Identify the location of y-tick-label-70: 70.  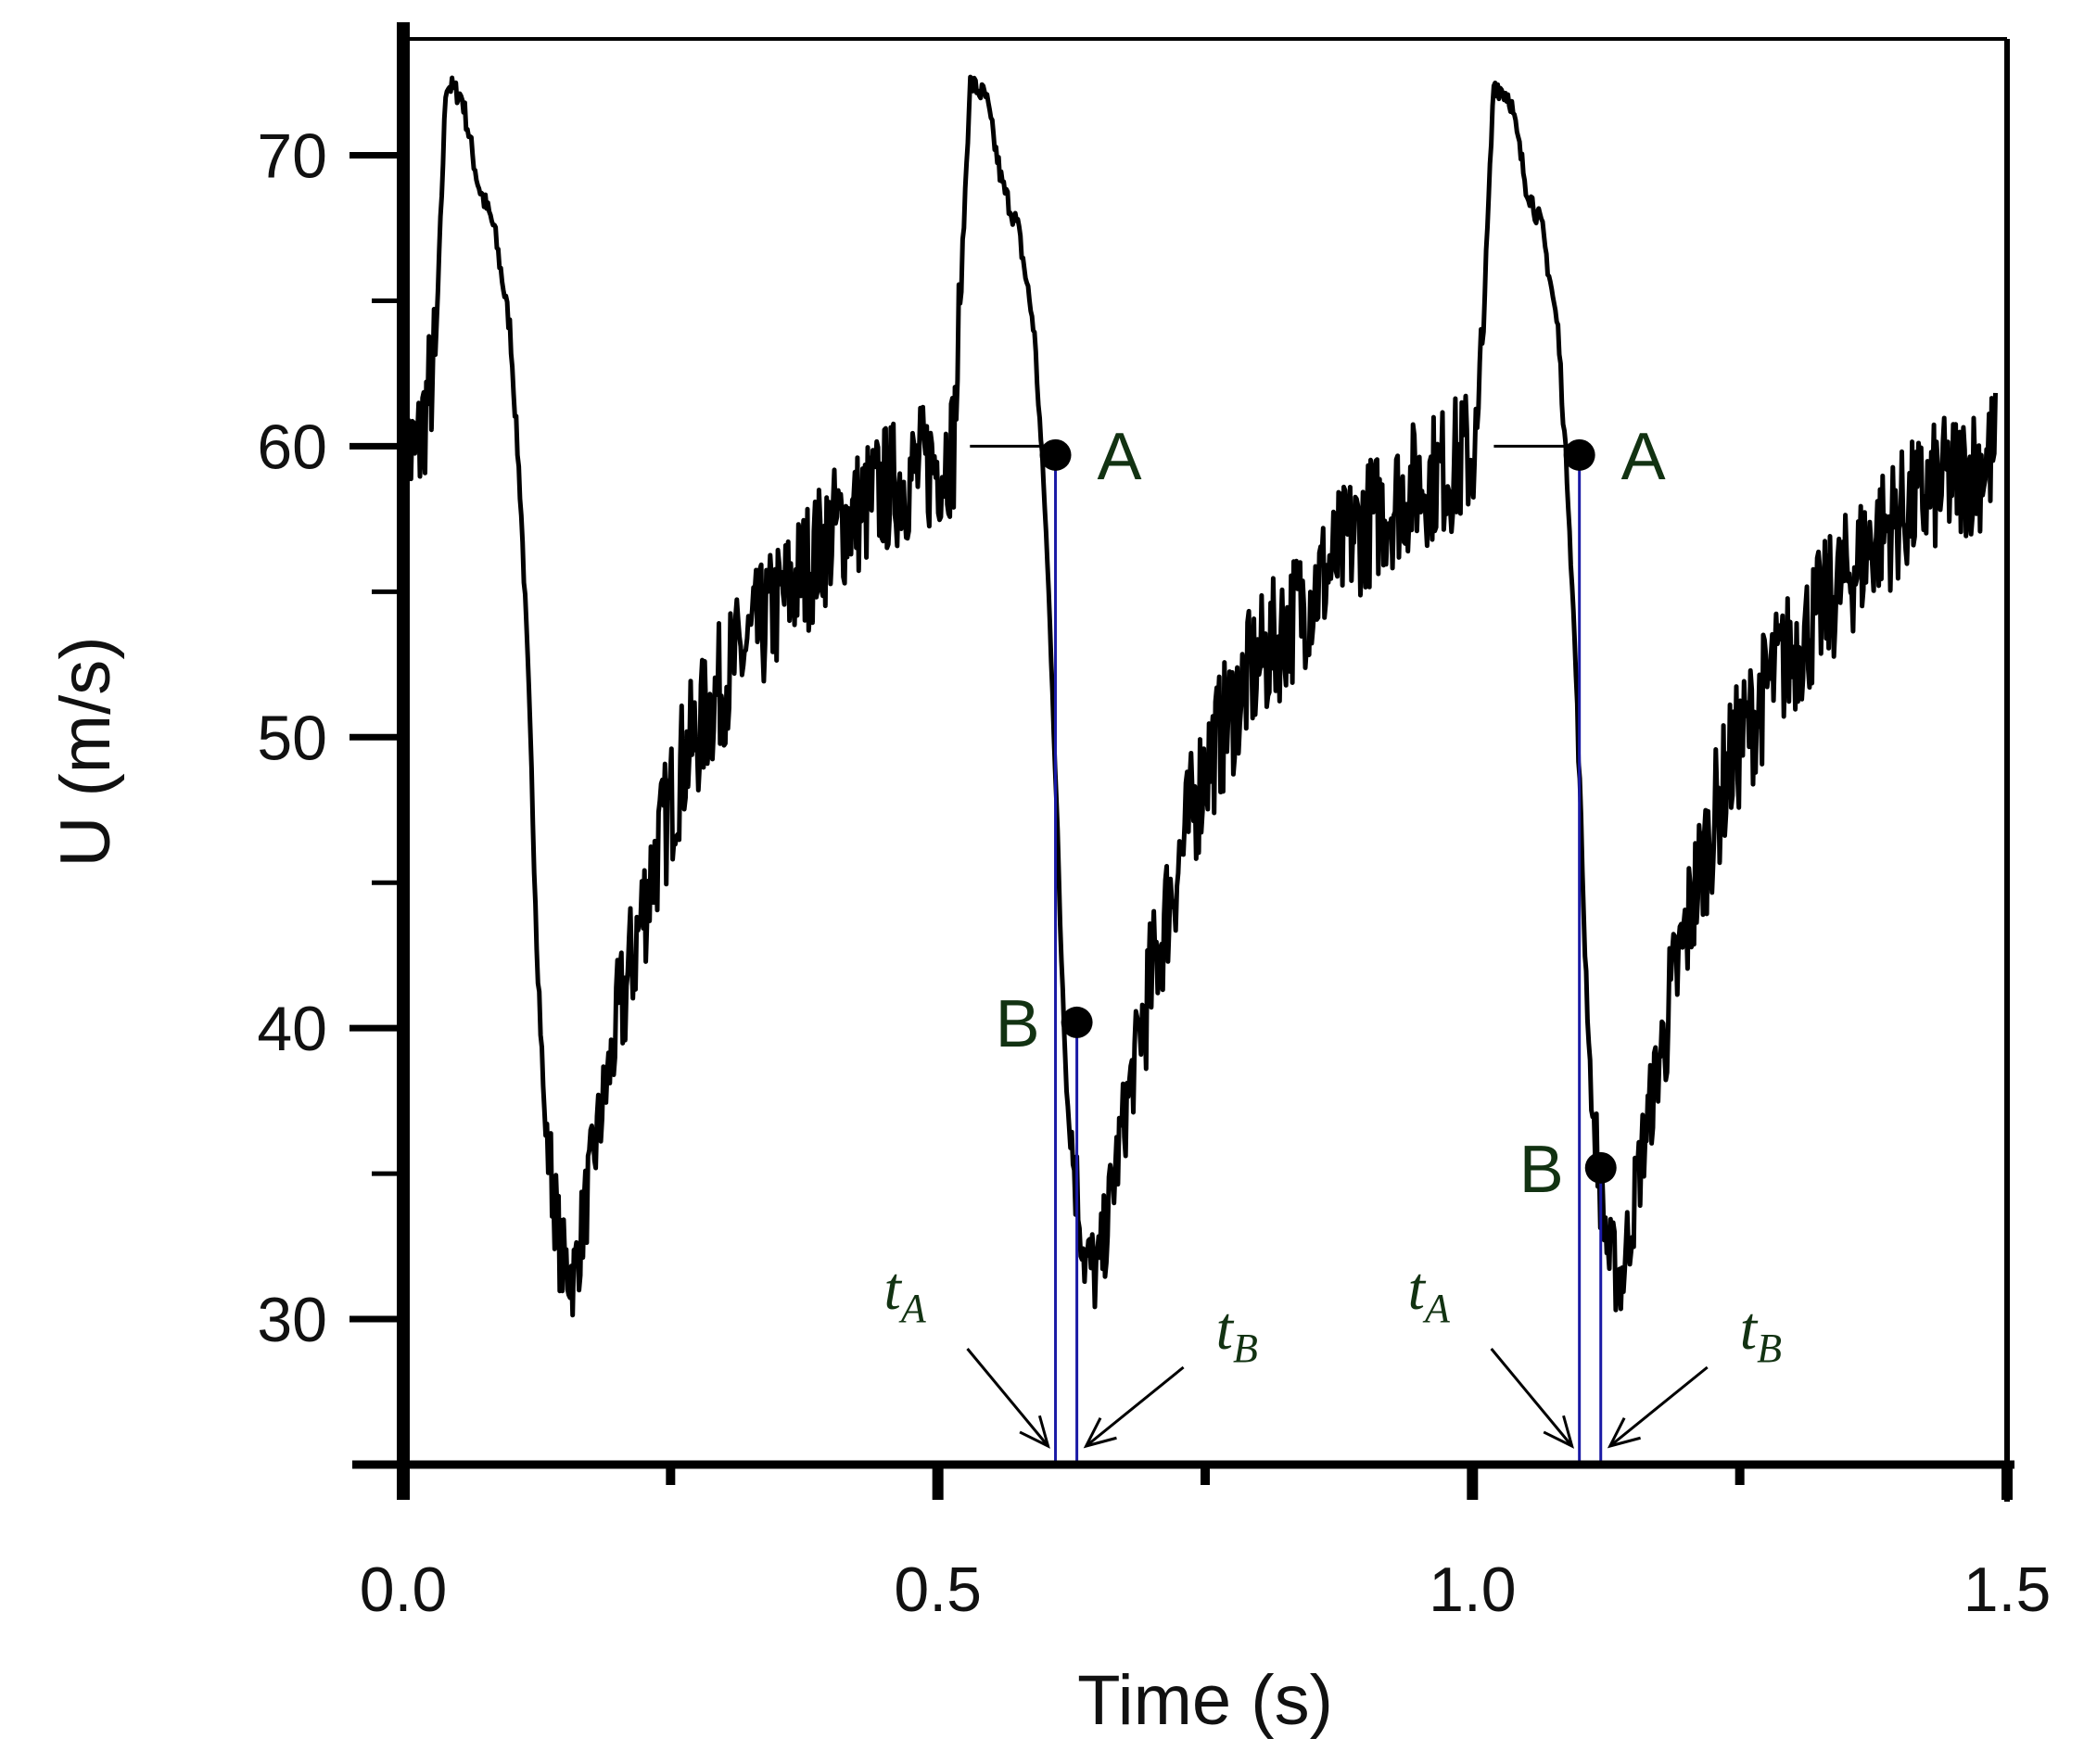
(292, 156).